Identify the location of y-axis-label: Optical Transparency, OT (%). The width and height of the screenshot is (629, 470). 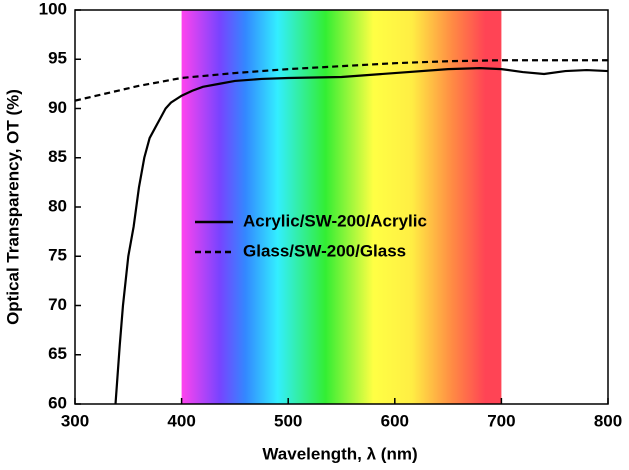
(12, 207).